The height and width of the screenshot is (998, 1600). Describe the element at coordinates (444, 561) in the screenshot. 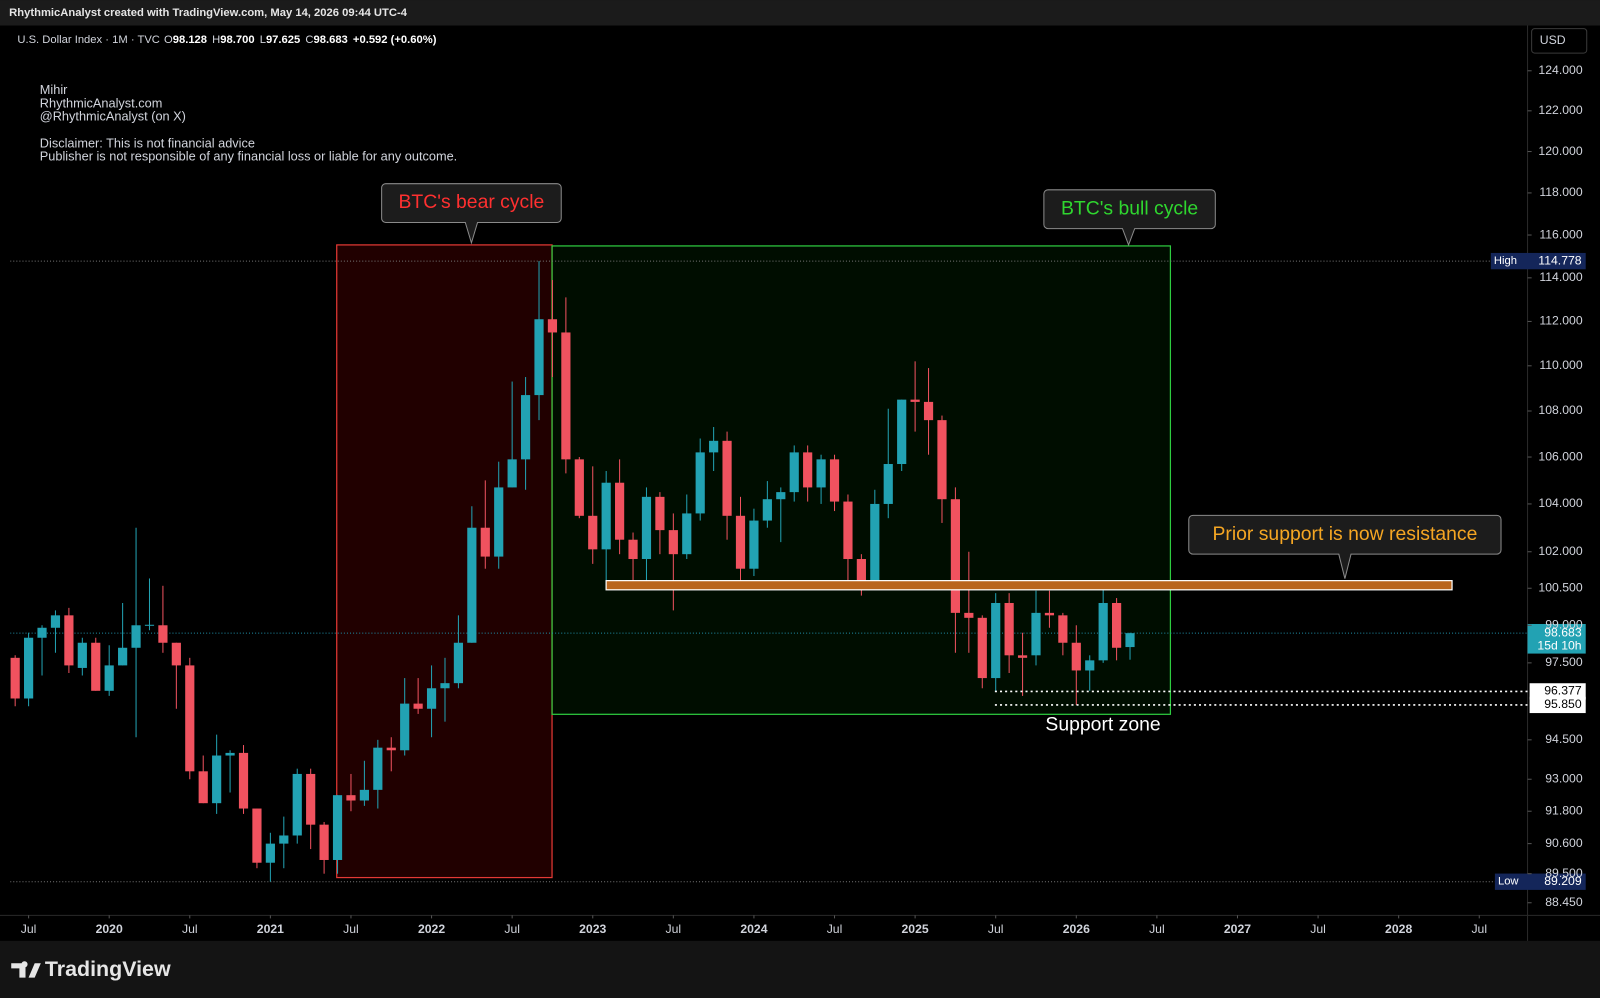

I see `bear-cycle-box` at that location.